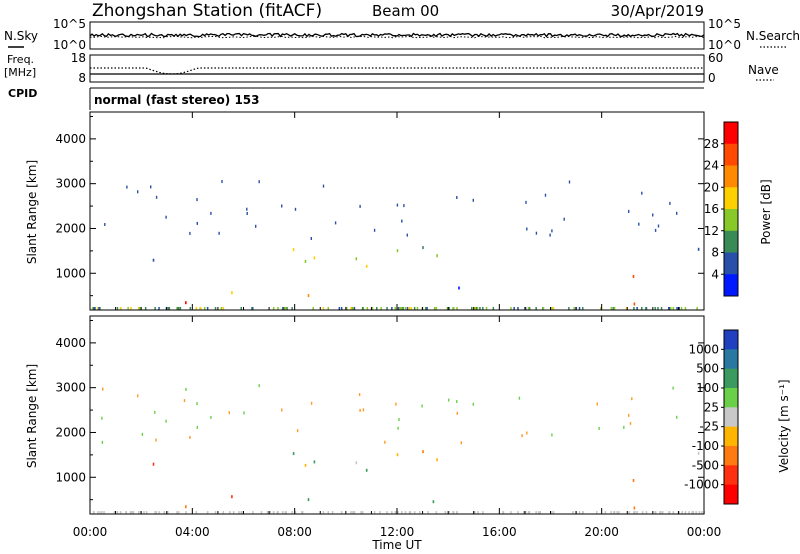 Image resolution: width=800 pixels, height=554 pixels. What do you see at coordinates (78, 58) in the screenshot?
I see `freq-left-tick-top: 18` at bounding box center [78, 58].